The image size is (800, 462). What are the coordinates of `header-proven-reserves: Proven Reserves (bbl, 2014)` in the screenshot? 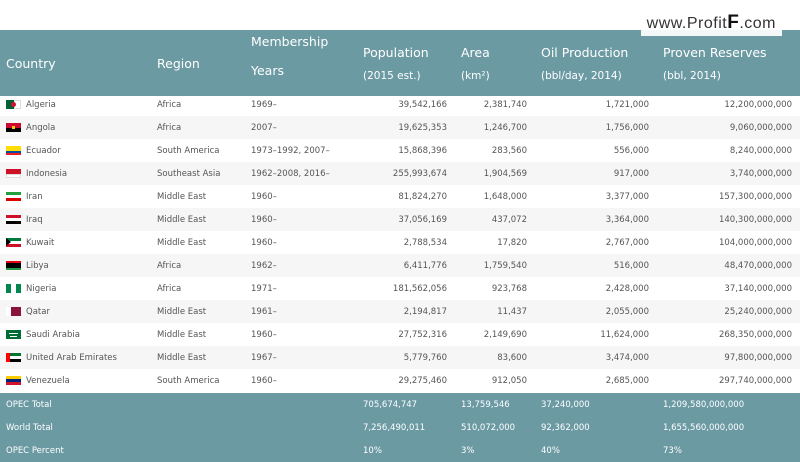 It's located at (728, 63).